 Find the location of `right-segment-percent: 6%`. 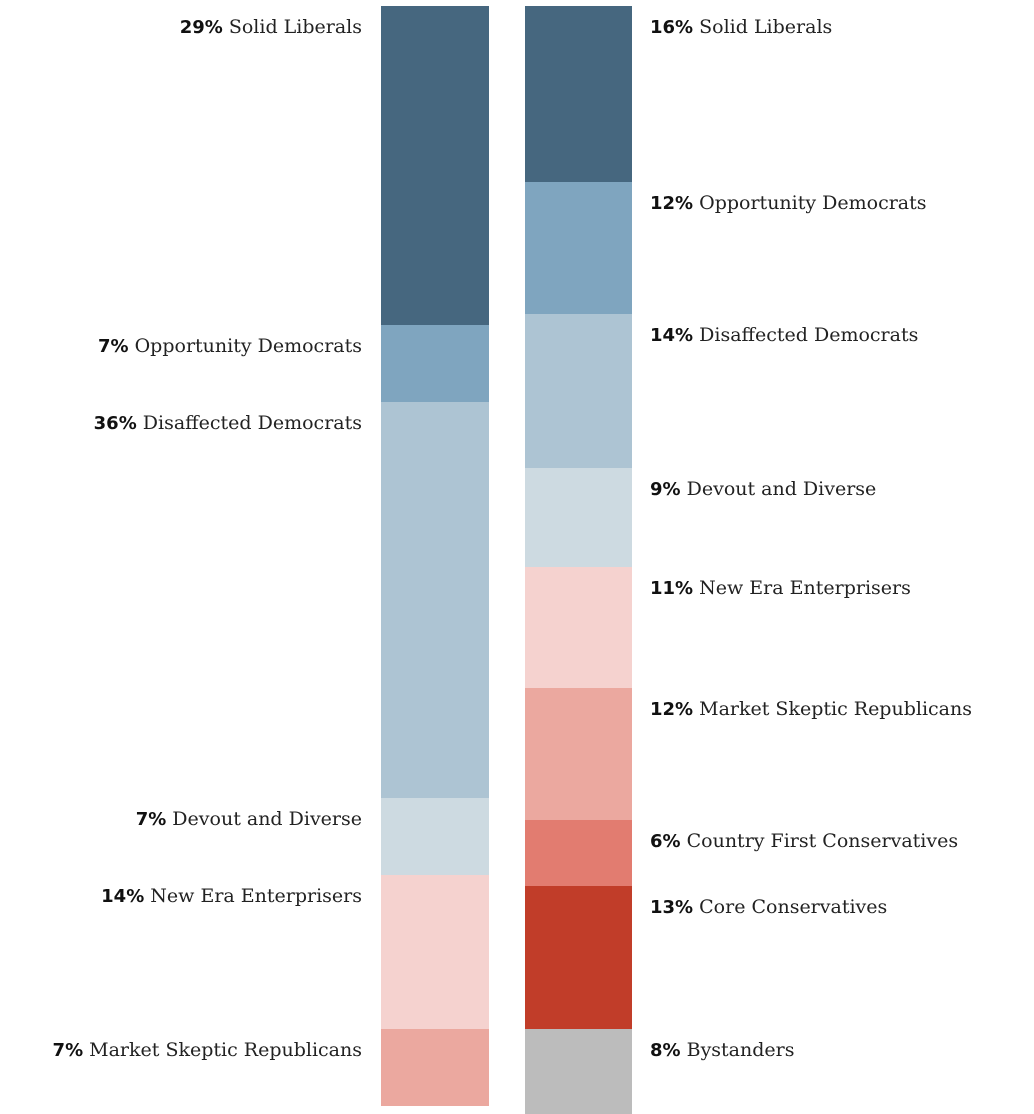

right-segment-percent: 6% is located at coordinates (665, 841).